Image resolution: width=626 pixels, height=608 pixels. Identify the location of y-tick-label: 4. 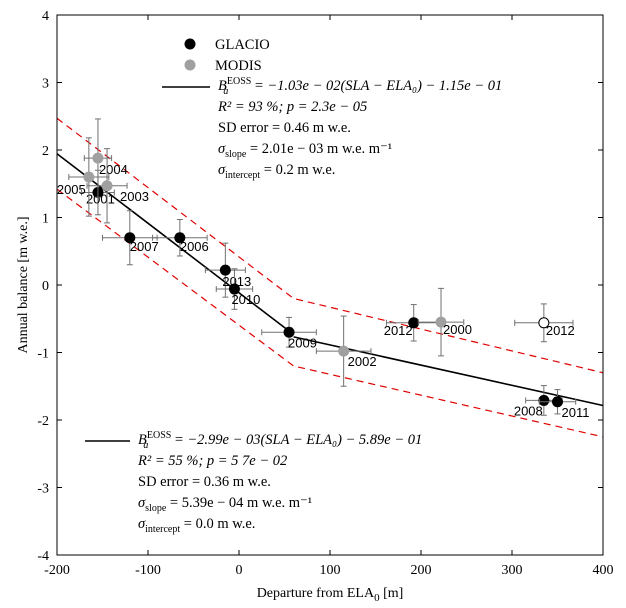
(45, 16).